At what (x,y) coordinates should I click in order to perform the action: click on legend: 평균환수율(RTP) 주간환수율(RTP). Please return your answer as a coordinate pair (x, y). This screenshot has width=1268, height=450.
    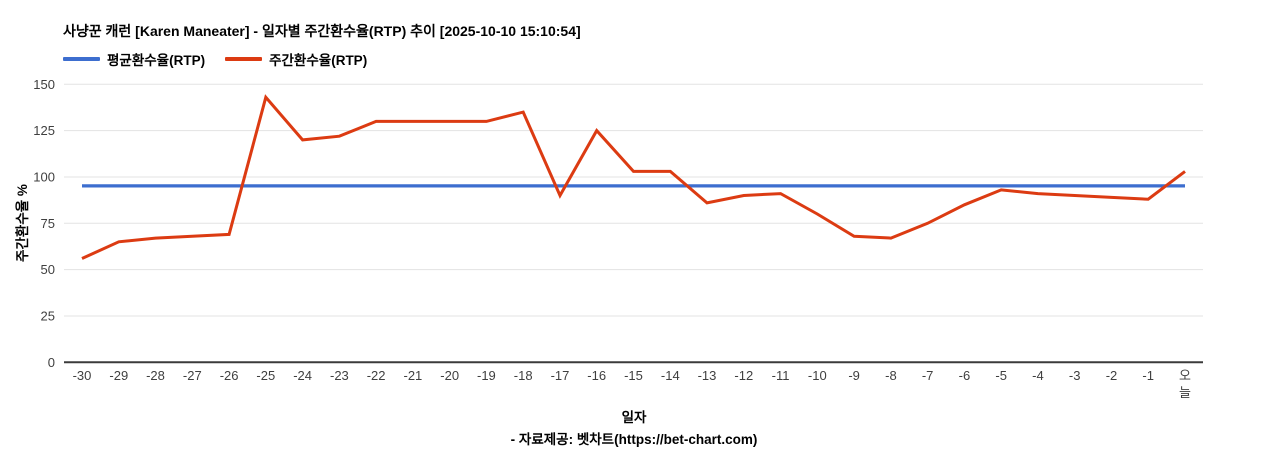
    Looking at the image, I should click on (215, 59).